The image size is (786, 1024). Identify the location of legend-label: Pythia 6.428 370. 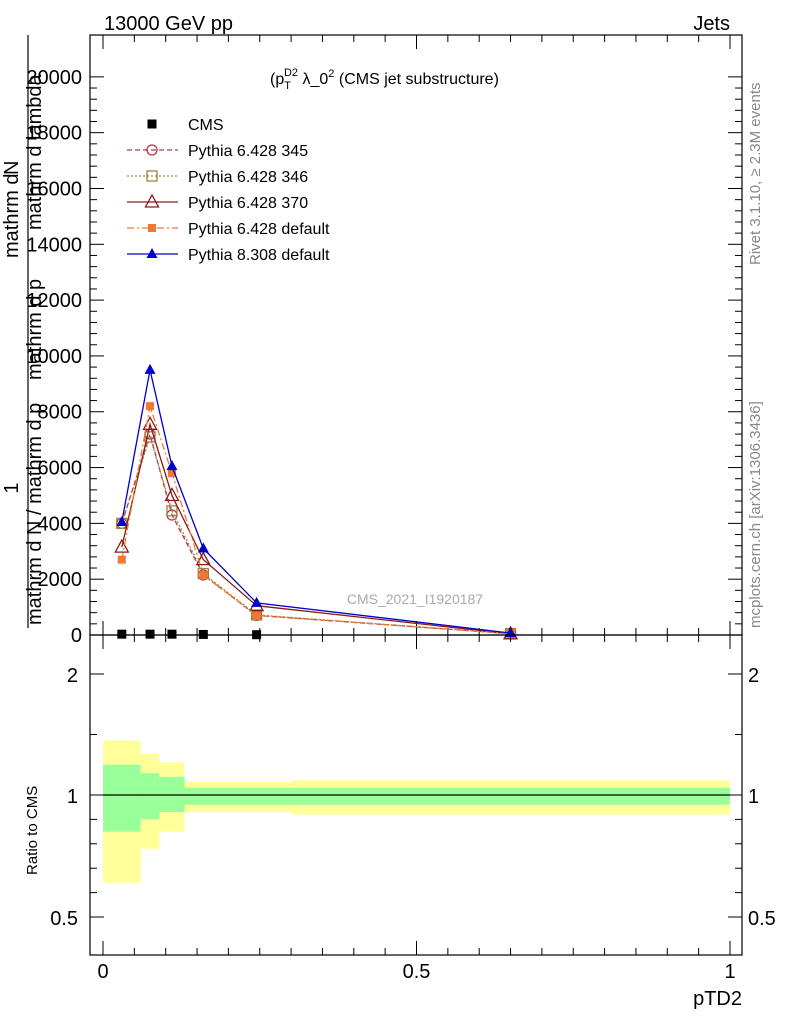
(248, 203).